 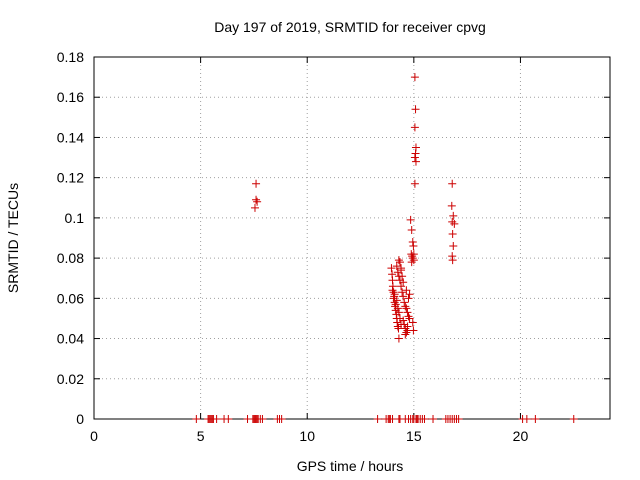 I want to click on x-axis-label: GPS time / hours, so click(x=350, y=466).